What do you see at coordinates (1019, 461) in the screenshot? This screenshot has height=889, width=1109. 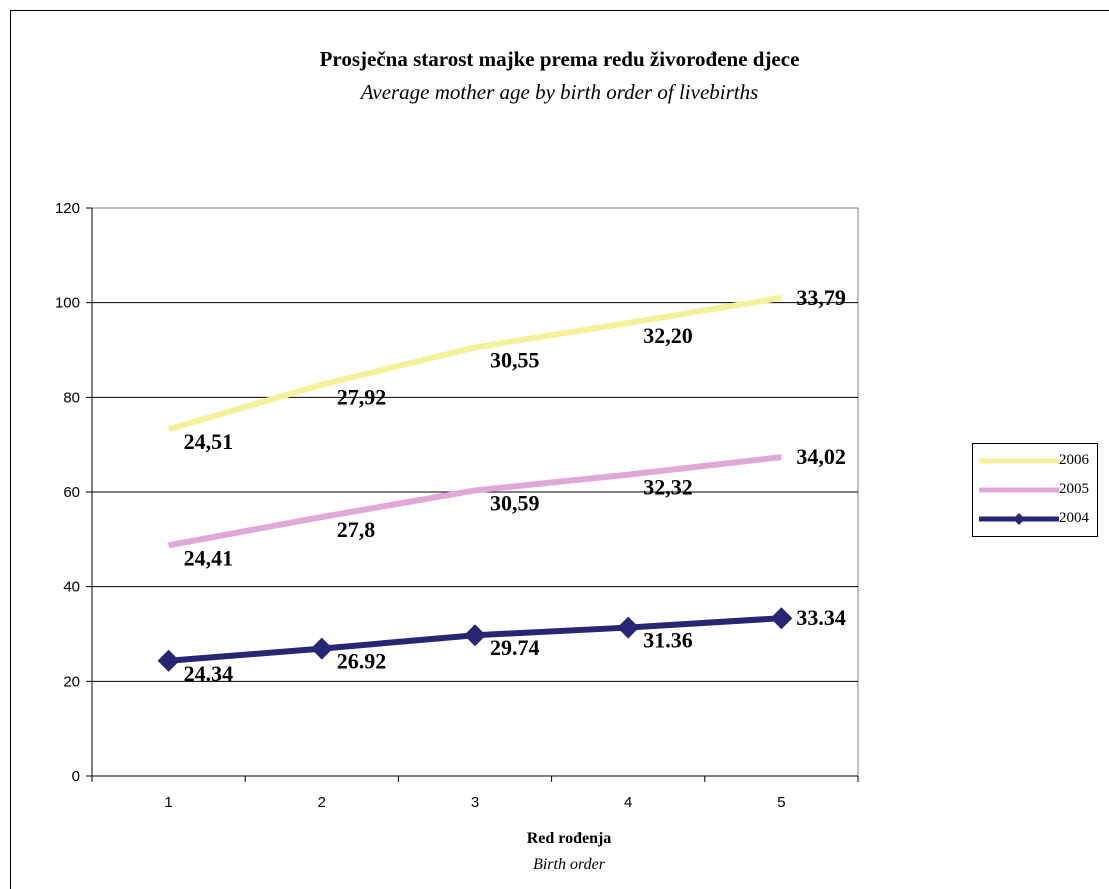 I see `legend-swatch-2006` at bounding box center [1019, 461].